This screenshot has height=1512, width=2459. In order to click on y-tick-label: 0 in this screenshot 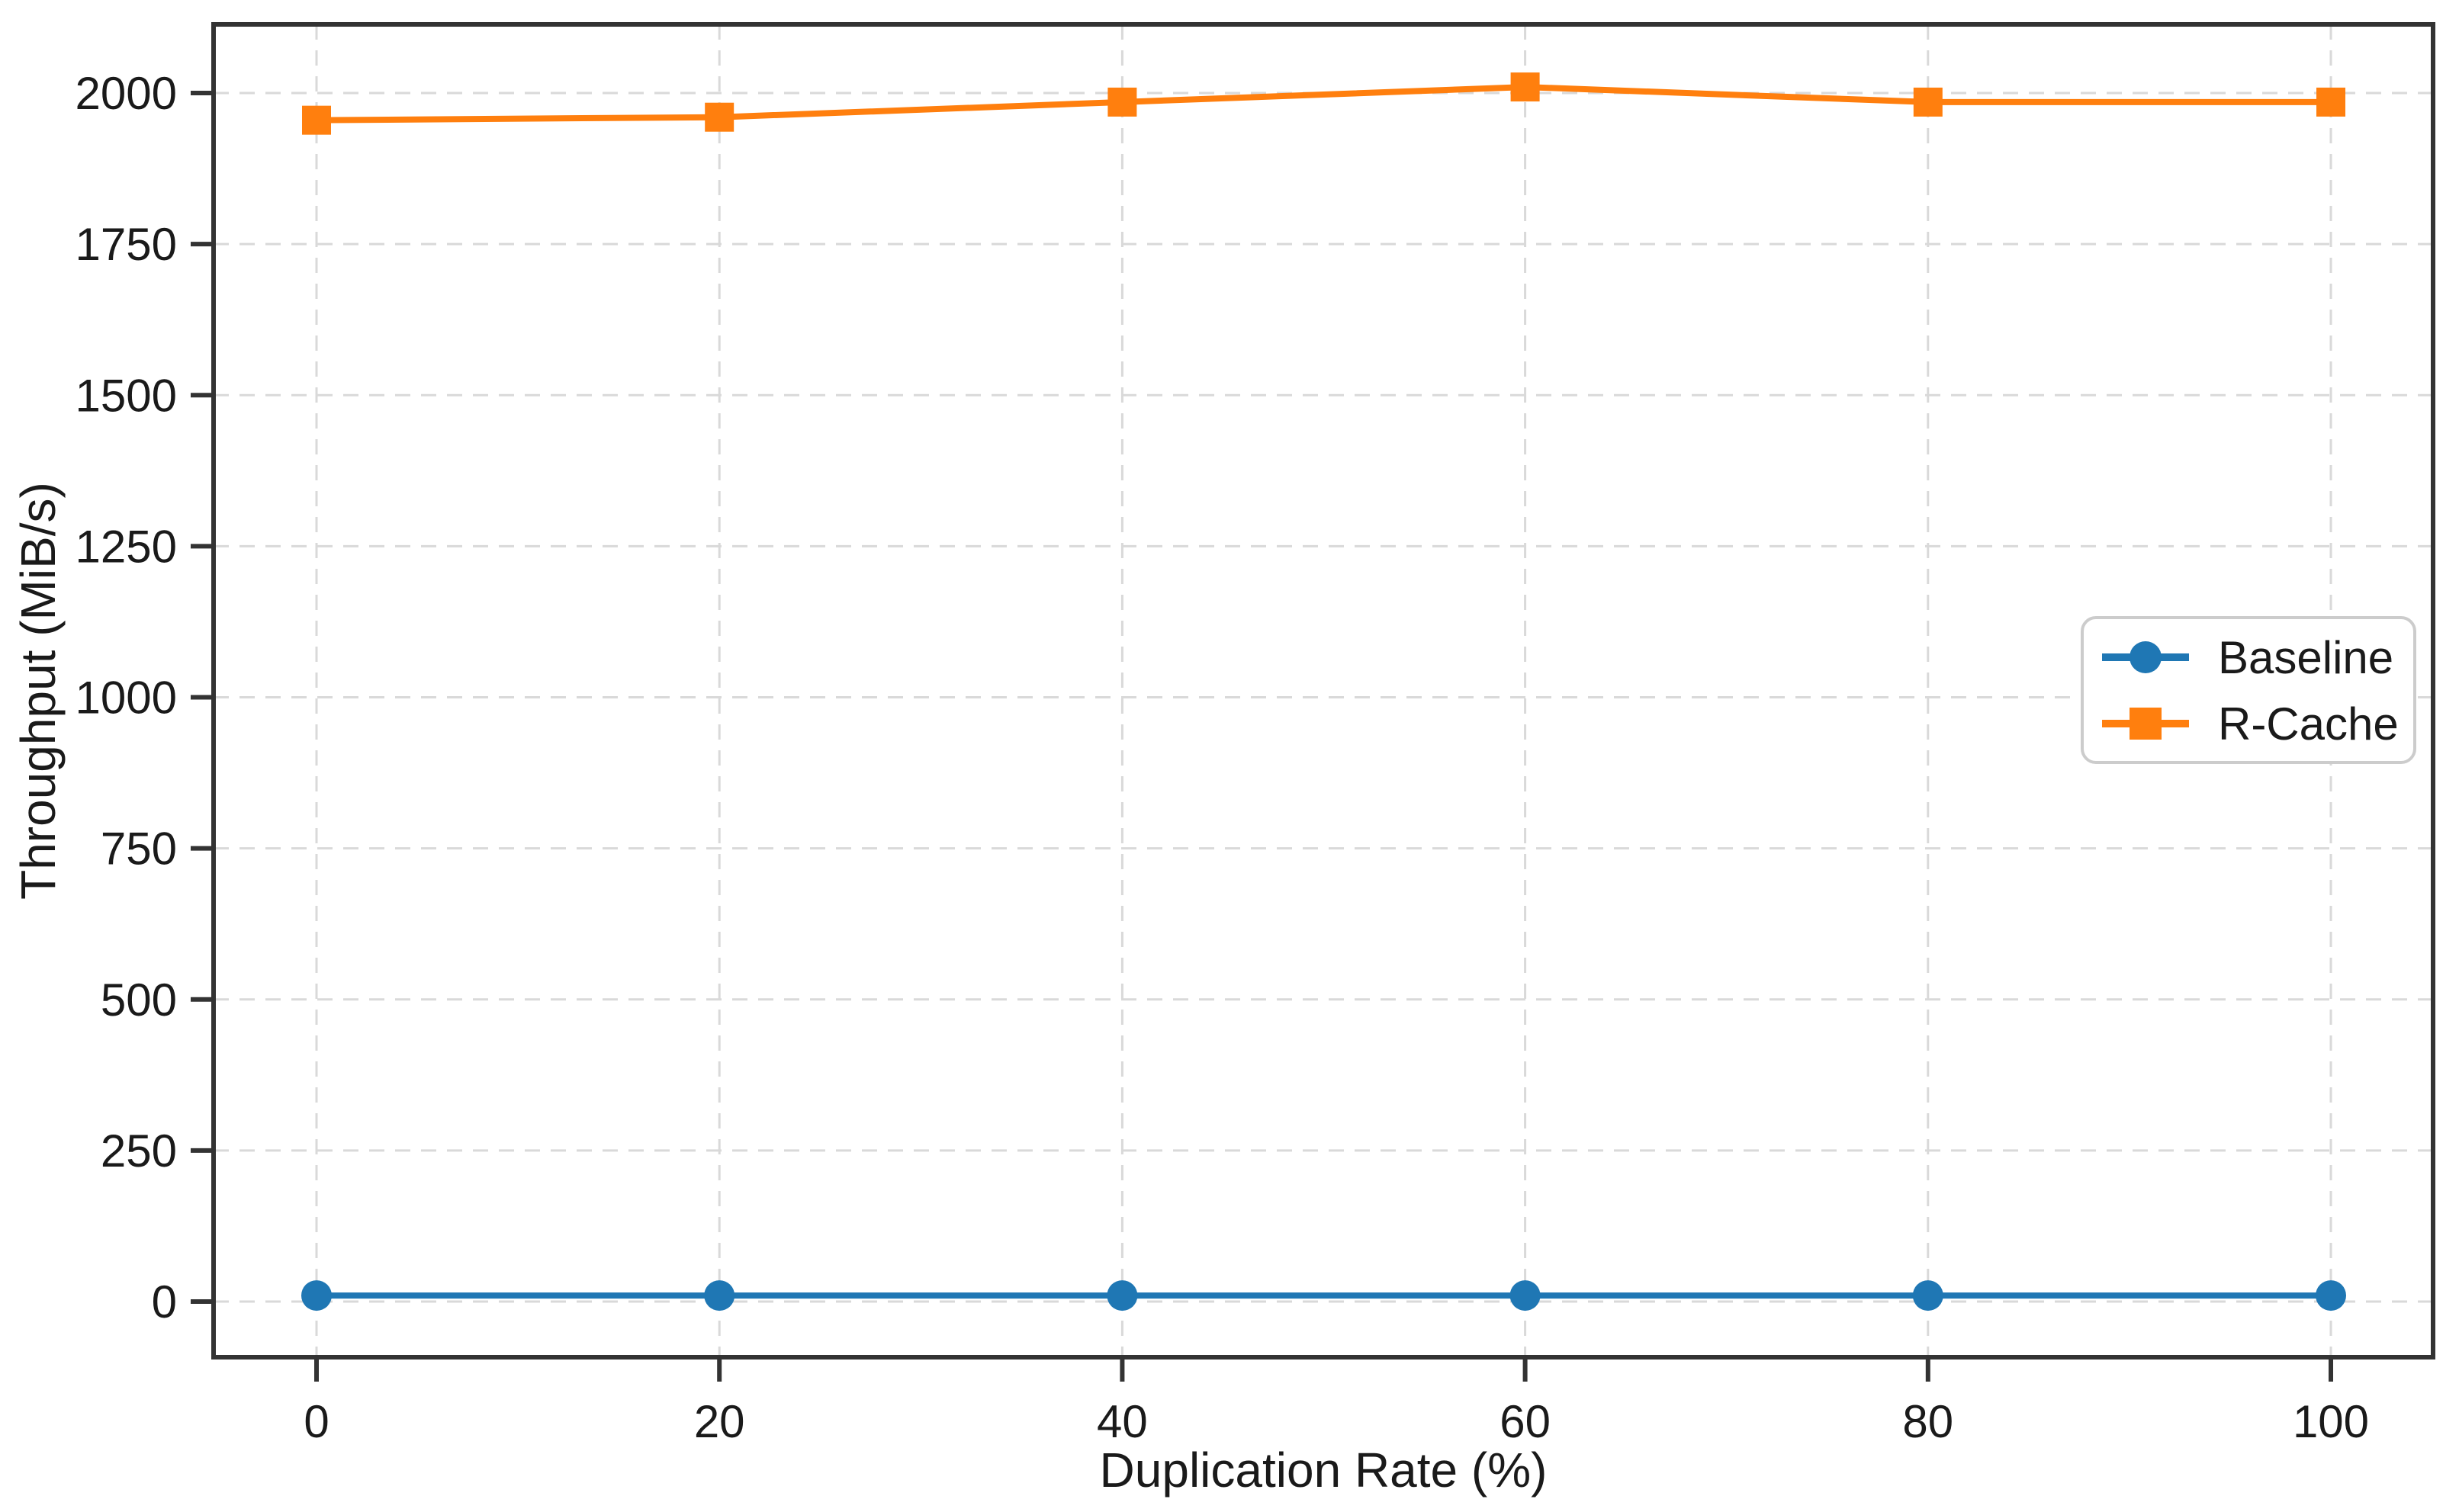, I will do `click(164, 1301)`.